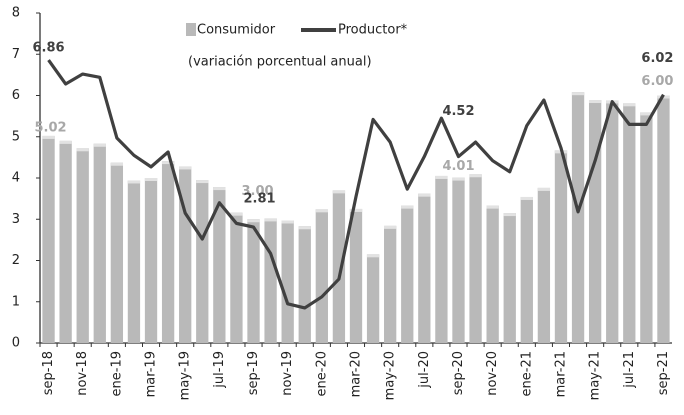  Describe the element at coordinates (287, 373) in the screenshot. I see `x-tick-label: nov-19` at that location.